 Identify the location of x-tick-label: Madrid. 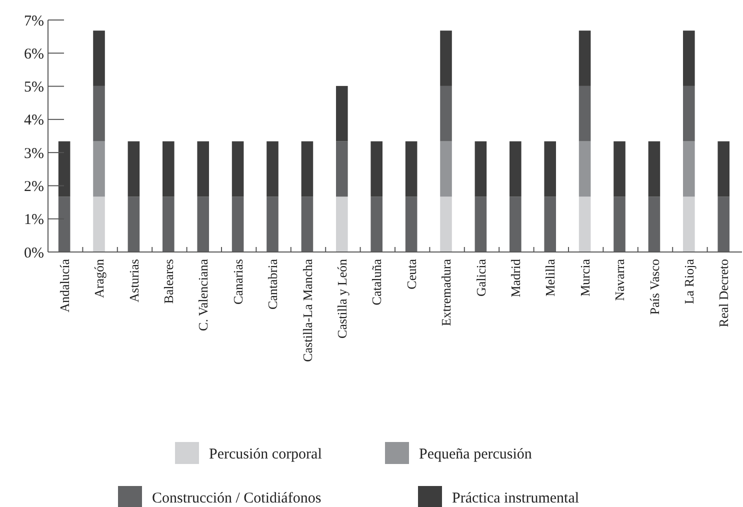
(515, 278).